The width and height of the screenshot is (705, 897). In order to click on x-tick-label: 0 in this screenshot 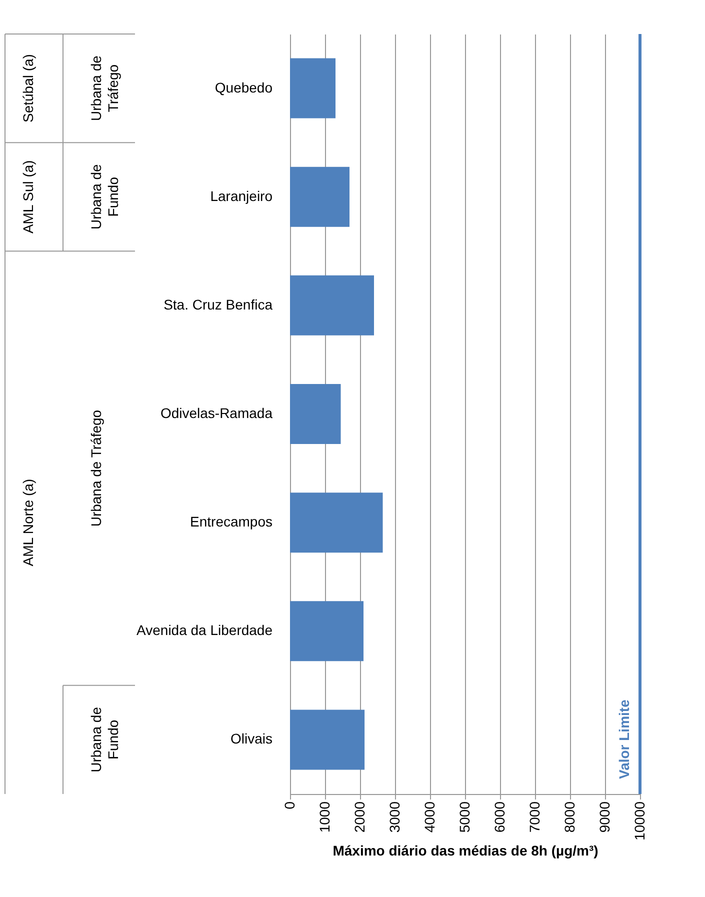, I will do `click(290, 805)`.